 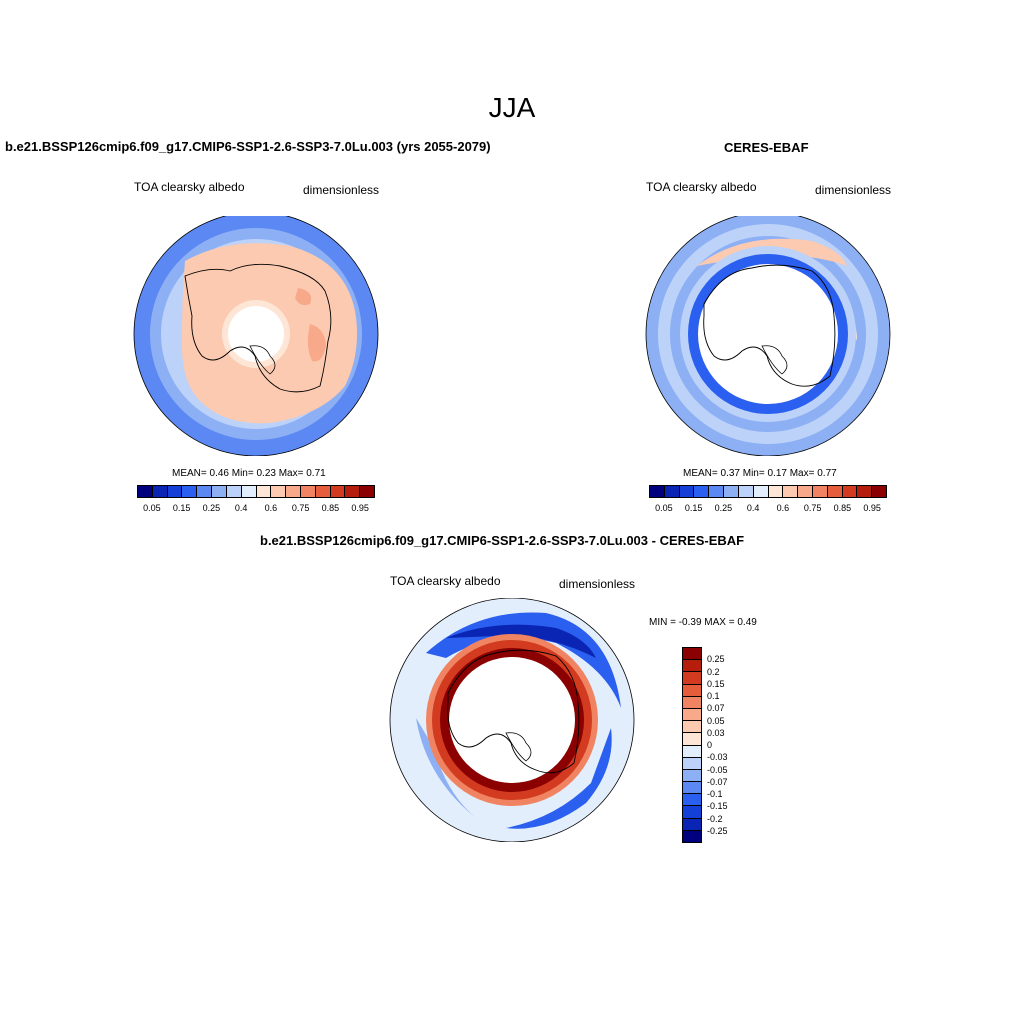 What do you see at coordinates (249, 473) in the screenshot?
I see `stats-model: MEAN= 0.46 Min= 0.23 Max= 0.71` at bounding box center [249, 473].